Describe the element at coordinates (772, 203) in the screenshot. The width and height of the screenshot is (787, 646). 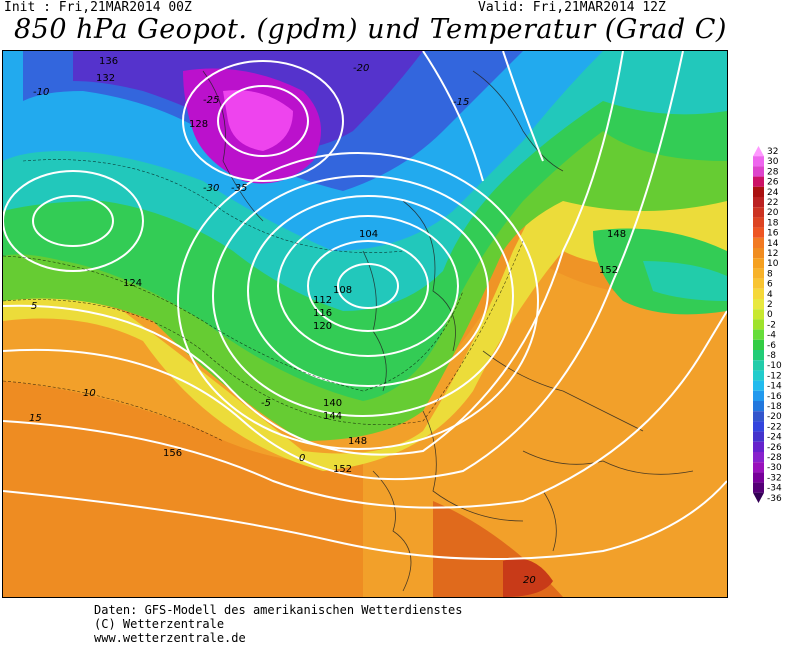
I see `legend-label: 22` at that location.